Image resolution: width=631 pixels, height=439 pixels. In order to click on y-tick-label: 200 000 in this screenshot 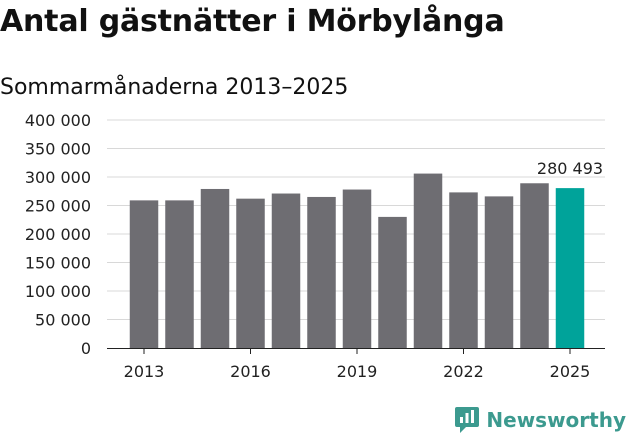, I will do `click(58, 234)`.